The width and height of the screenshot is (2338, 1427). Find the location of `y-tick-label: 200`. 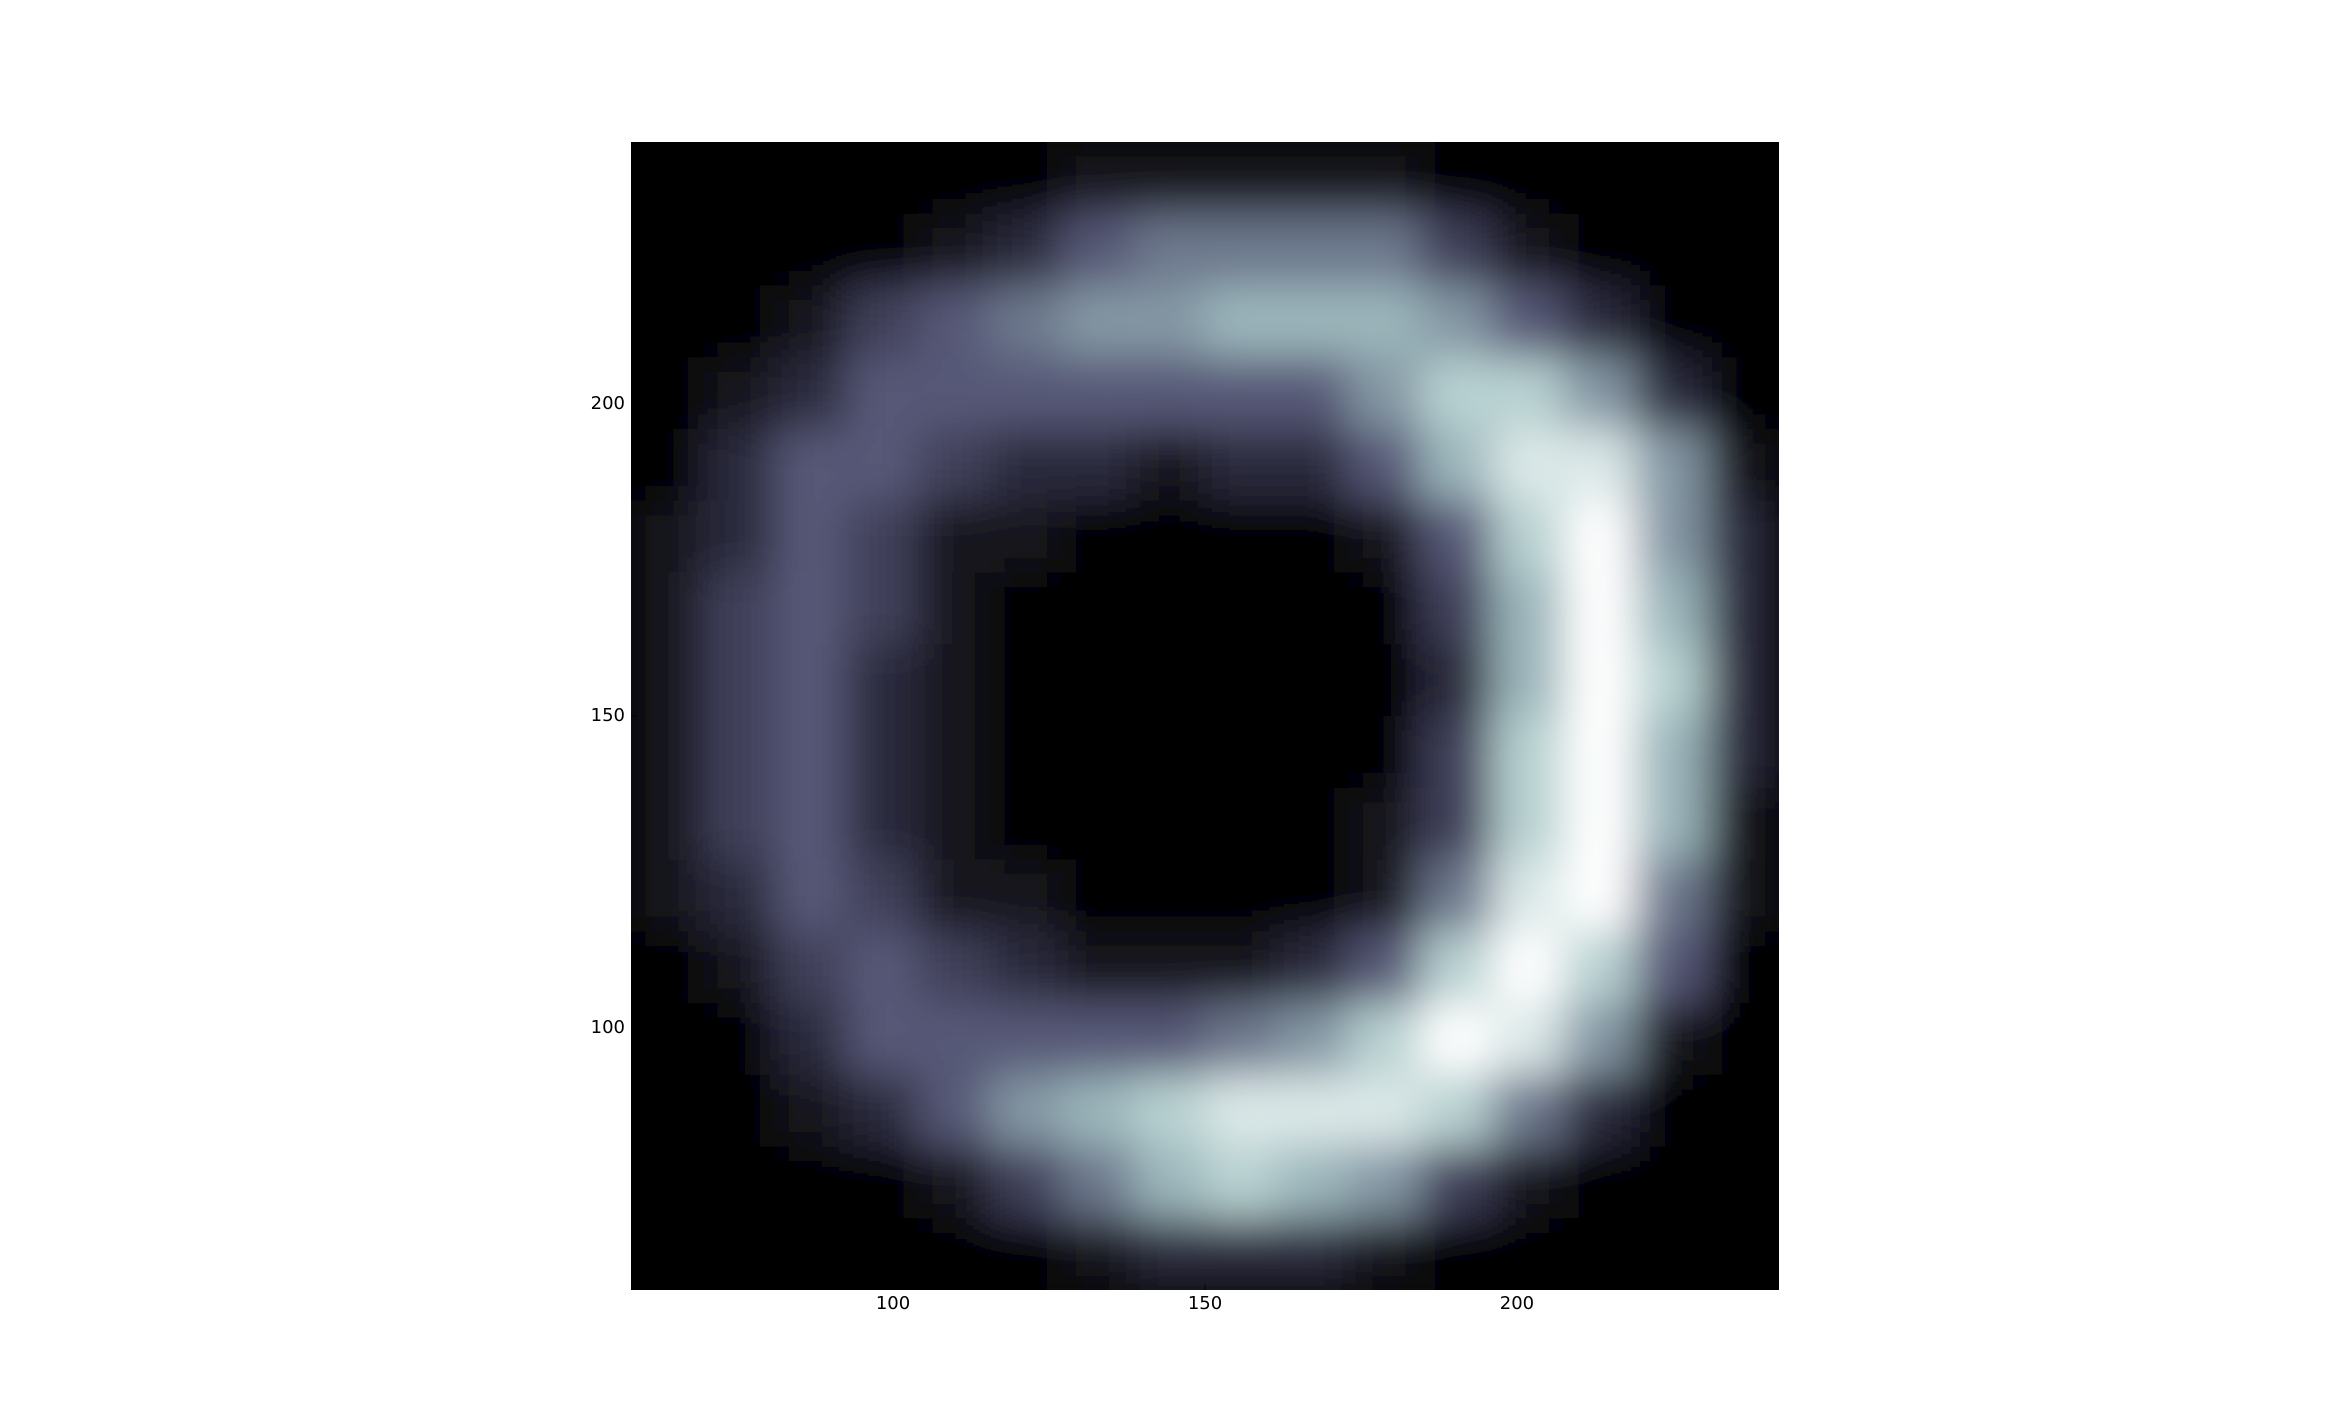

y-tick-label: 200 is located at coordinates (608, 403).